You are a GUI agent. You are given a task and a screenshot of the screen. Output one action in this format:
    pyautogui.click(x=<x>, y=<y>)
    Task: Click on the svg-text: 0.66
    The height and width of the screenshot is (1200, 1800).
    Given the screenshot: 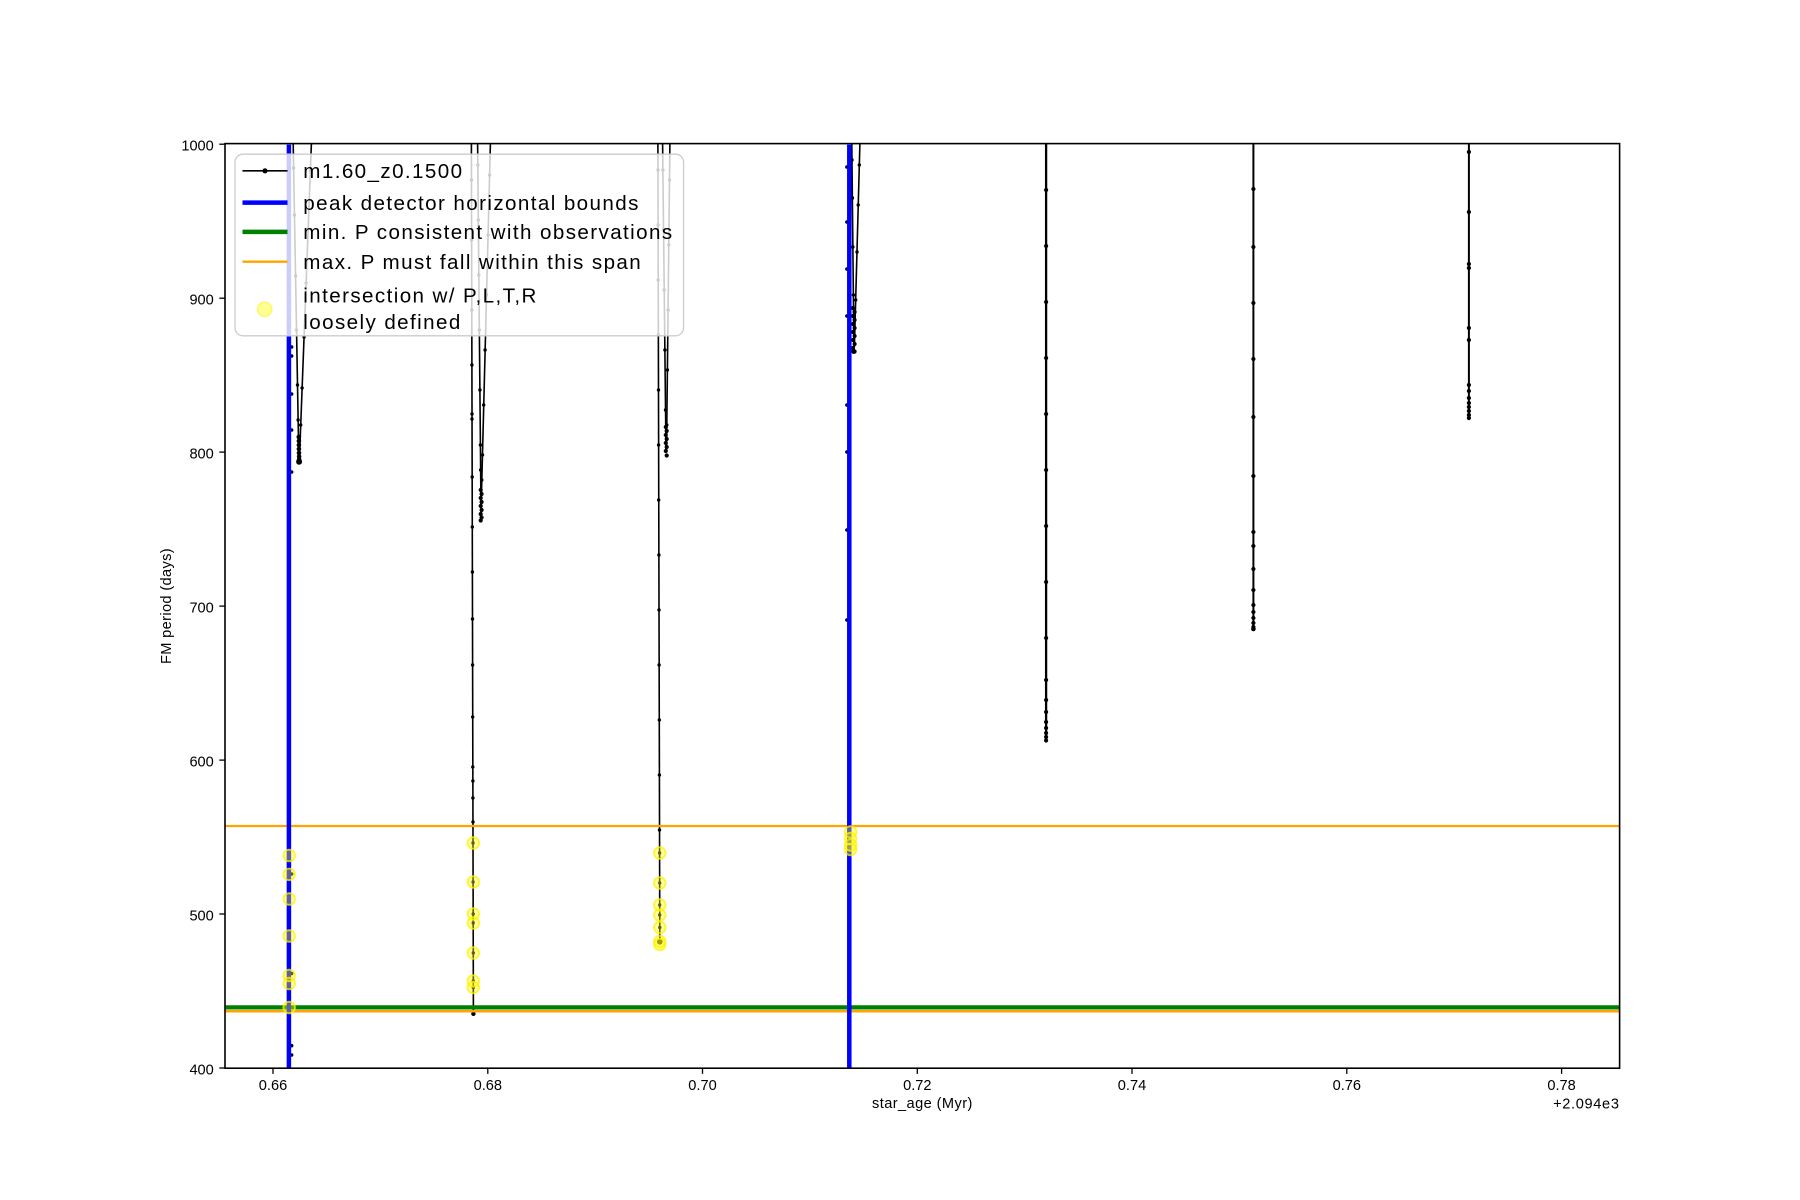 What is the action you would take?
    pyautogui.click(x=273, y=1086)
    